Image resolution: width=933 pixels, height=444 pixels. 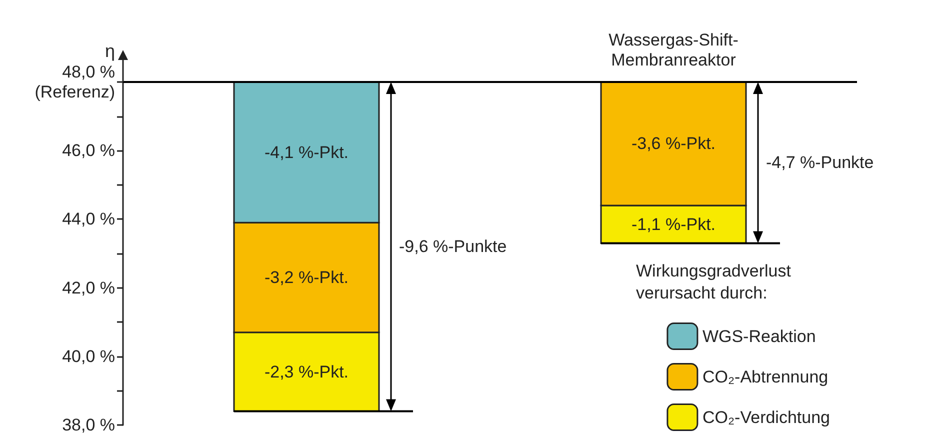 I want to click on y-tick-label: 42,0 %, so click(x=88, y=288).